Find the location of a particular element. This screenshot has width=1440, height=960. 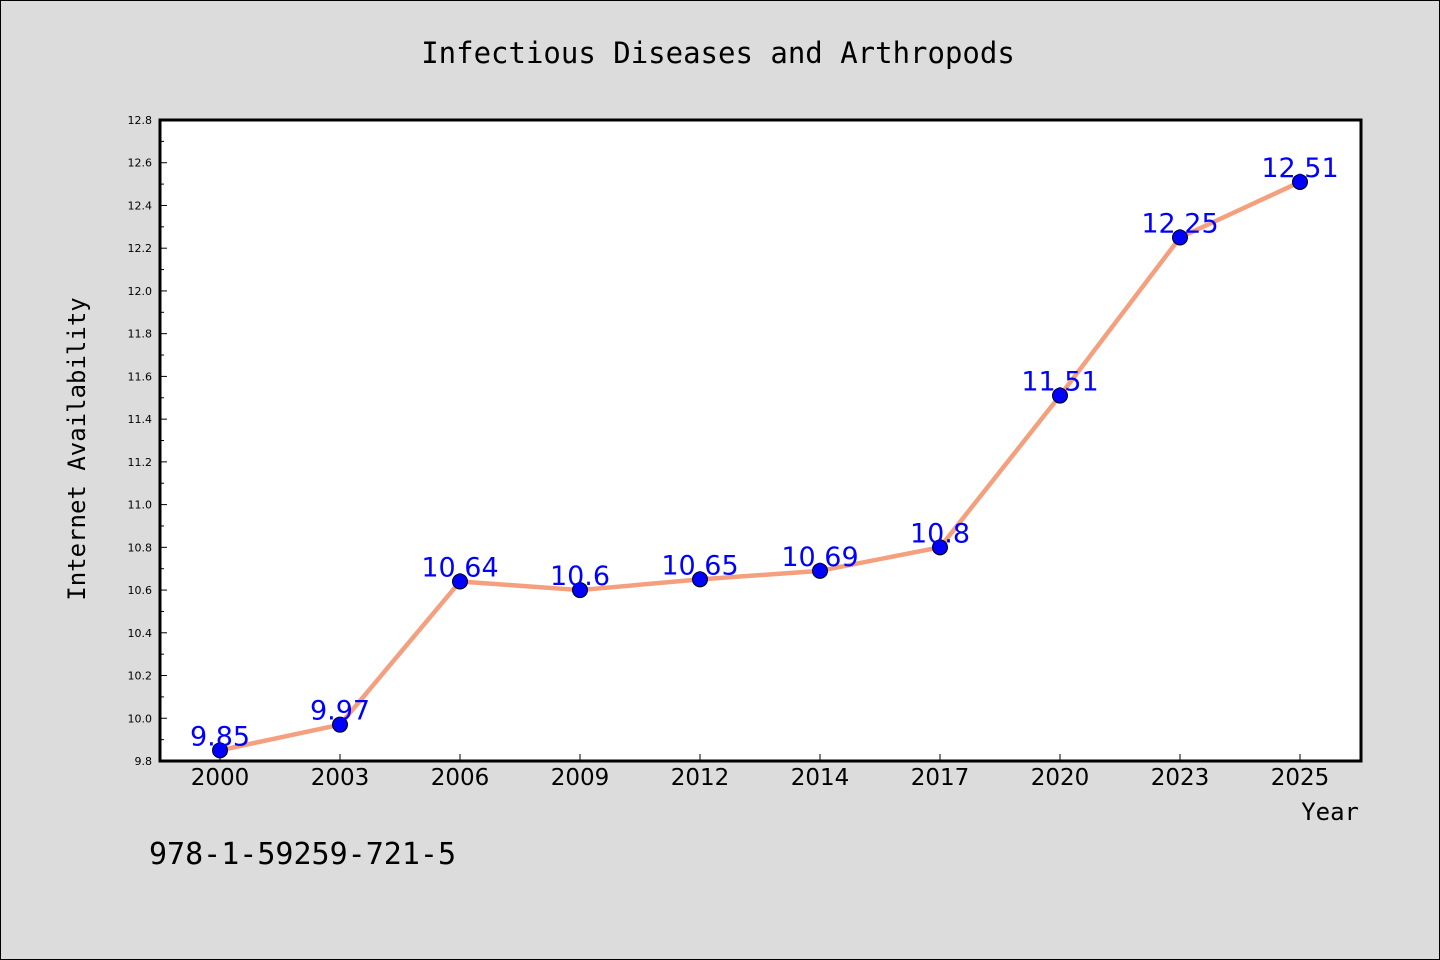

y-tick-label: 9.8 is located at coordinates (144, 761).